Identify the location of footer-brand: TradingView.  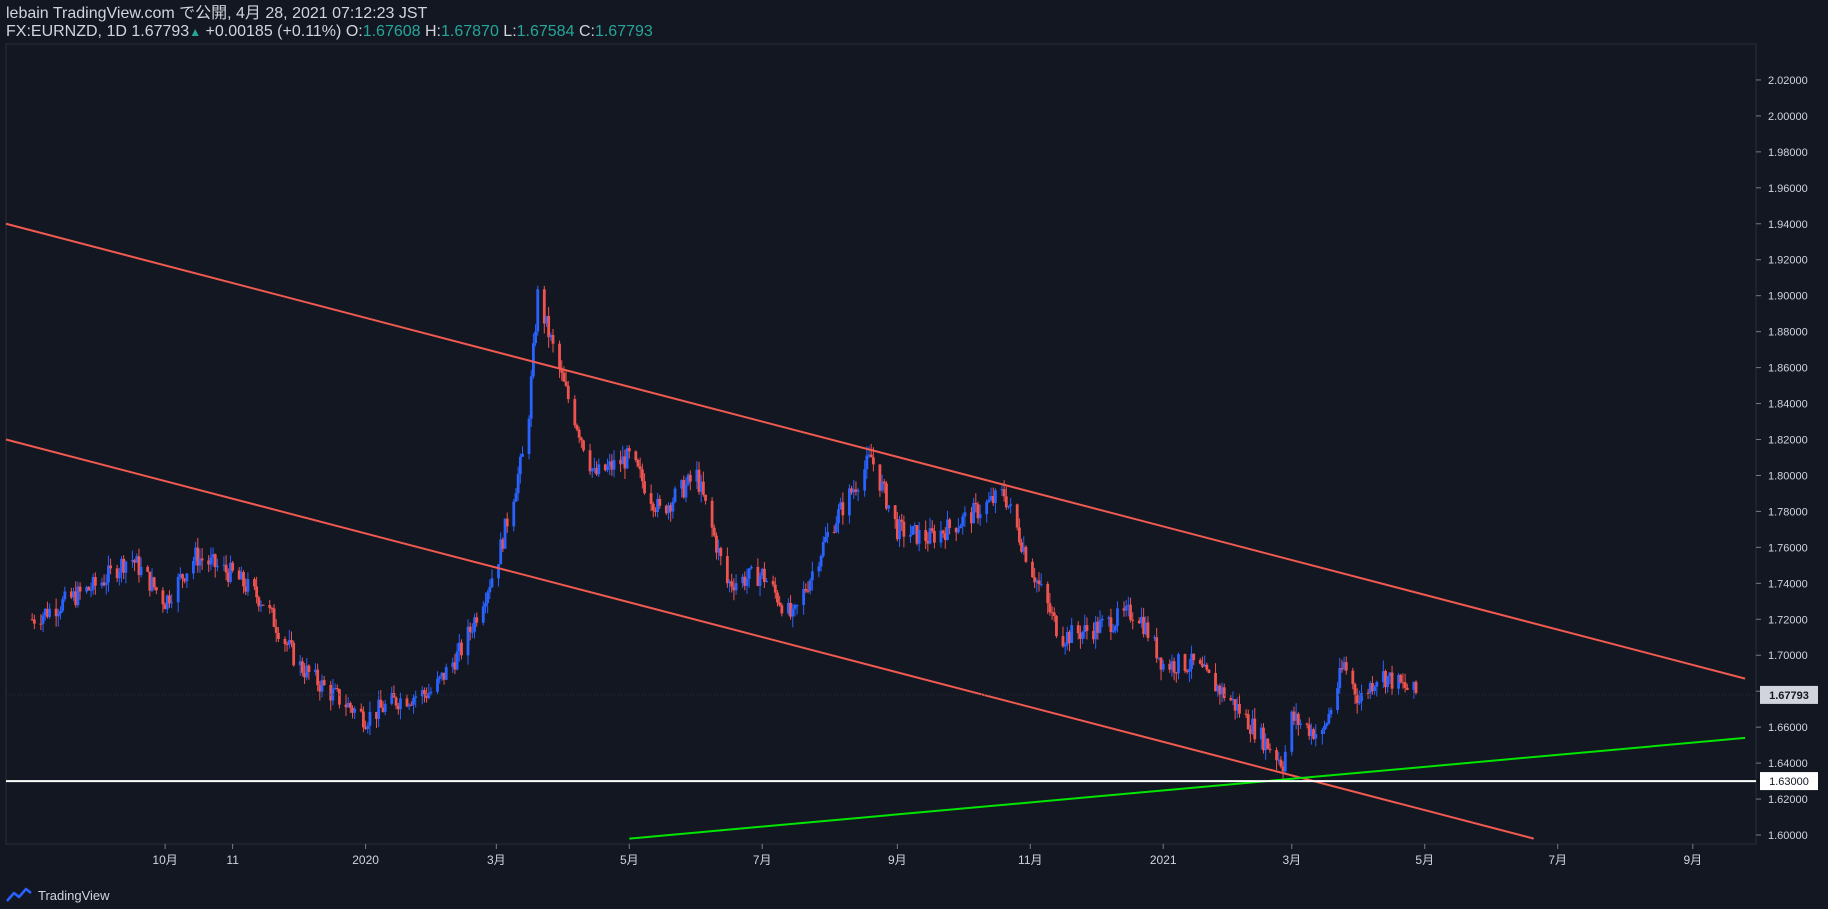
(58, 895).